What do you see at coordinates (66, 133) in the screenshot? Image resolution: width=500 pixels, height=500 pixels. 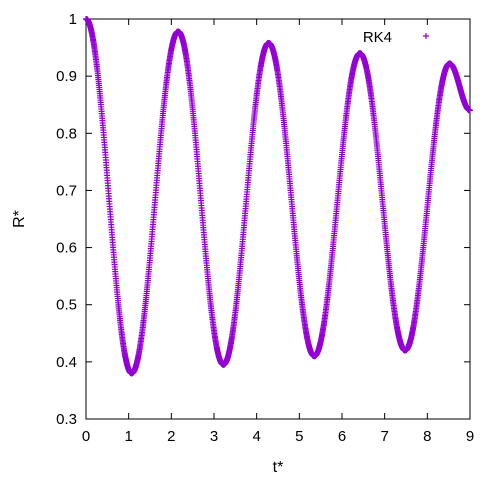 I see `y-tick-label: 0.8` at bounding box center [66, 133].